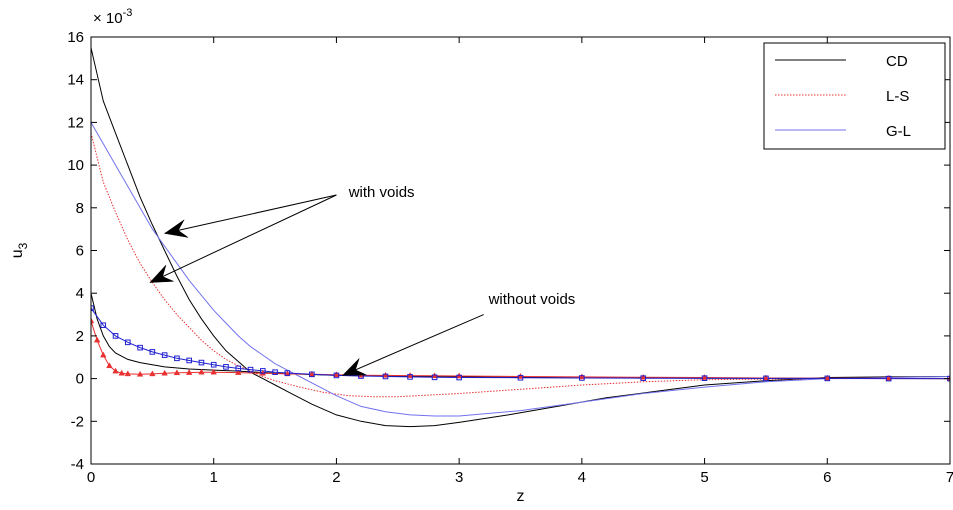 This screenshot has width=953, height=510. What do you see at coordinates (897, 61) in the screenshot?
I see `legend-label-cd: CD` at bounding box center [897, 61].